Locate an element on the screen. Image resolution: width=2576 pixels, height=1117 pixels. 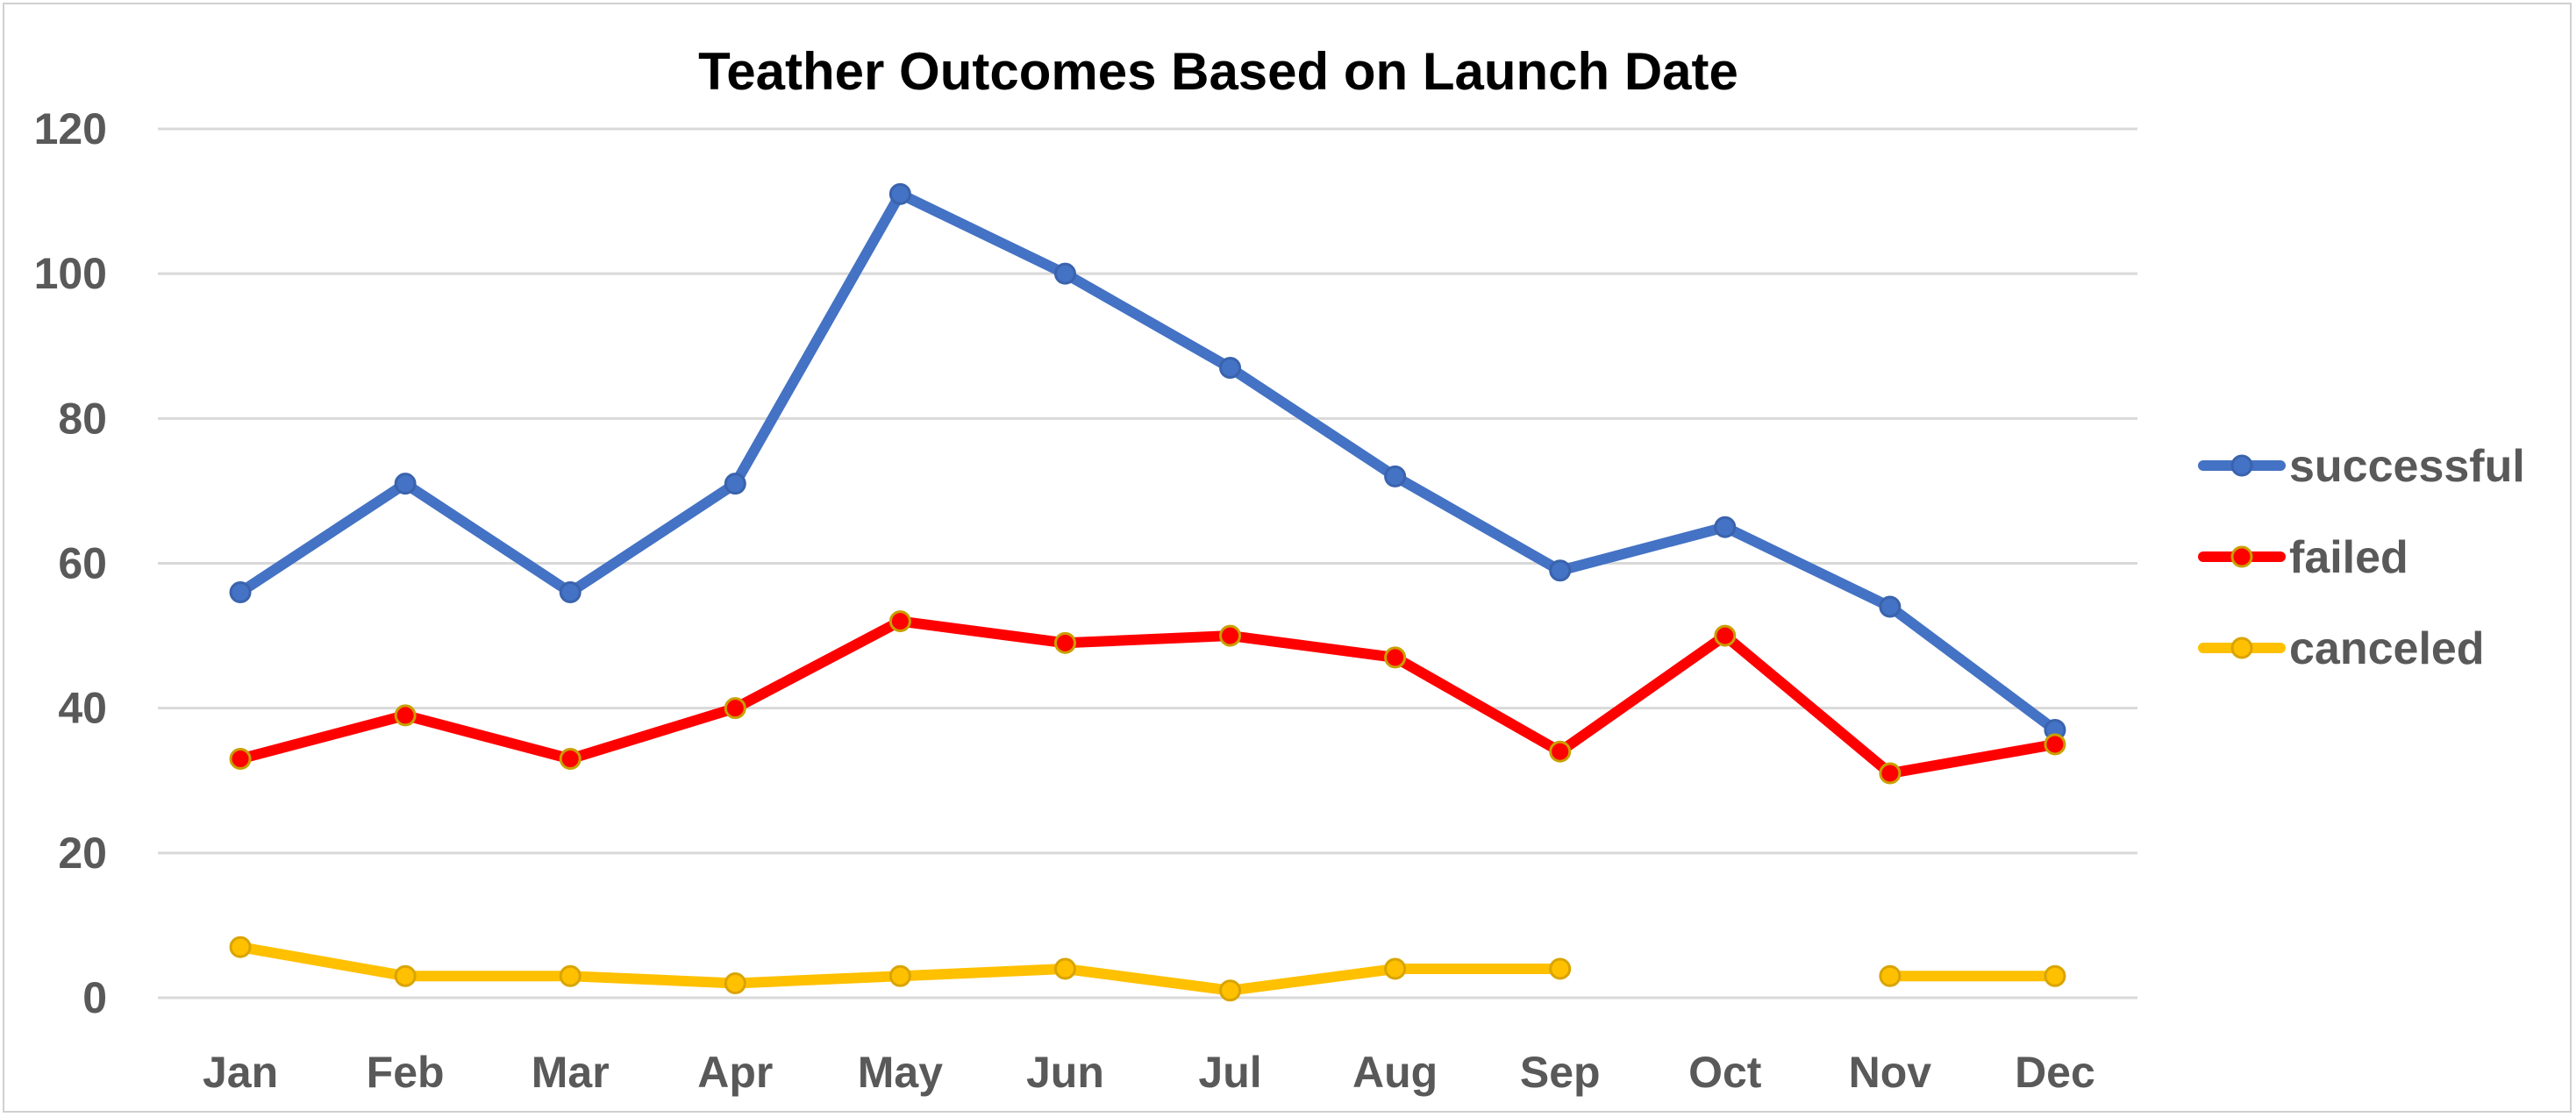
legend-marker-successful is located at coordinates (2242, 466).